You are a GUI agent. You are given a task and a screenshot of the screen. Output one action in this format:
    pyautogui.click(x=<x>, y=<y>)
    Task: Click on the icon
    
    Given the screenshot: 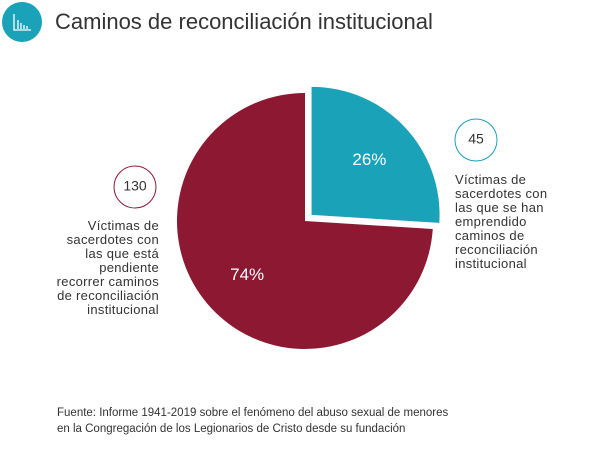 What is the action you would take?
    pyautogui.click(x=22, y=22)
    